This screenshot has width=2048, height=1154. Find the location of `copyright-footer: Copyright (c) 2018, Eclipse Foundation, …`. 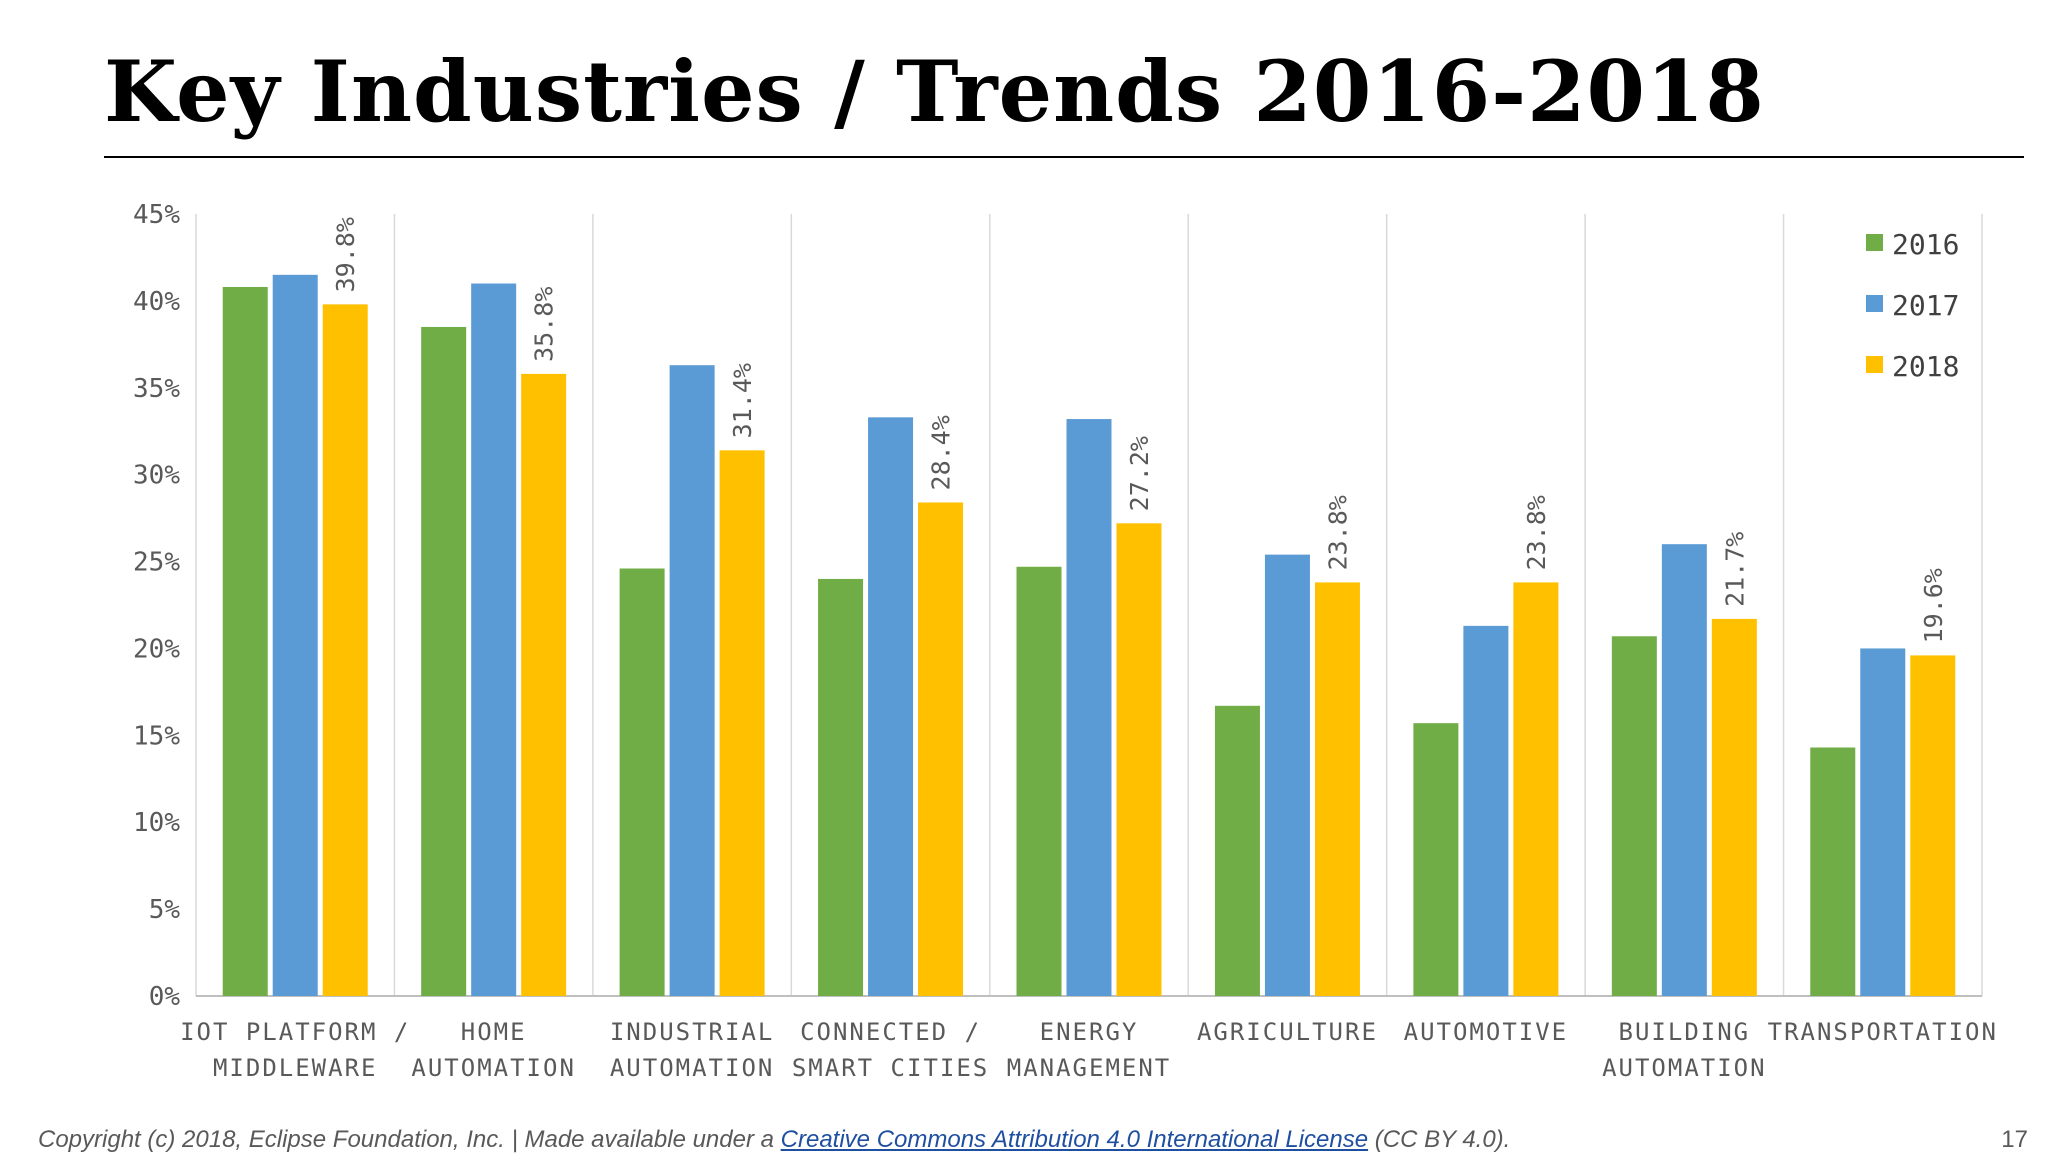

copyright-footer: Copyright (c) 2018, Eclipse Foundation, … is located at coordinates (774, 1140).